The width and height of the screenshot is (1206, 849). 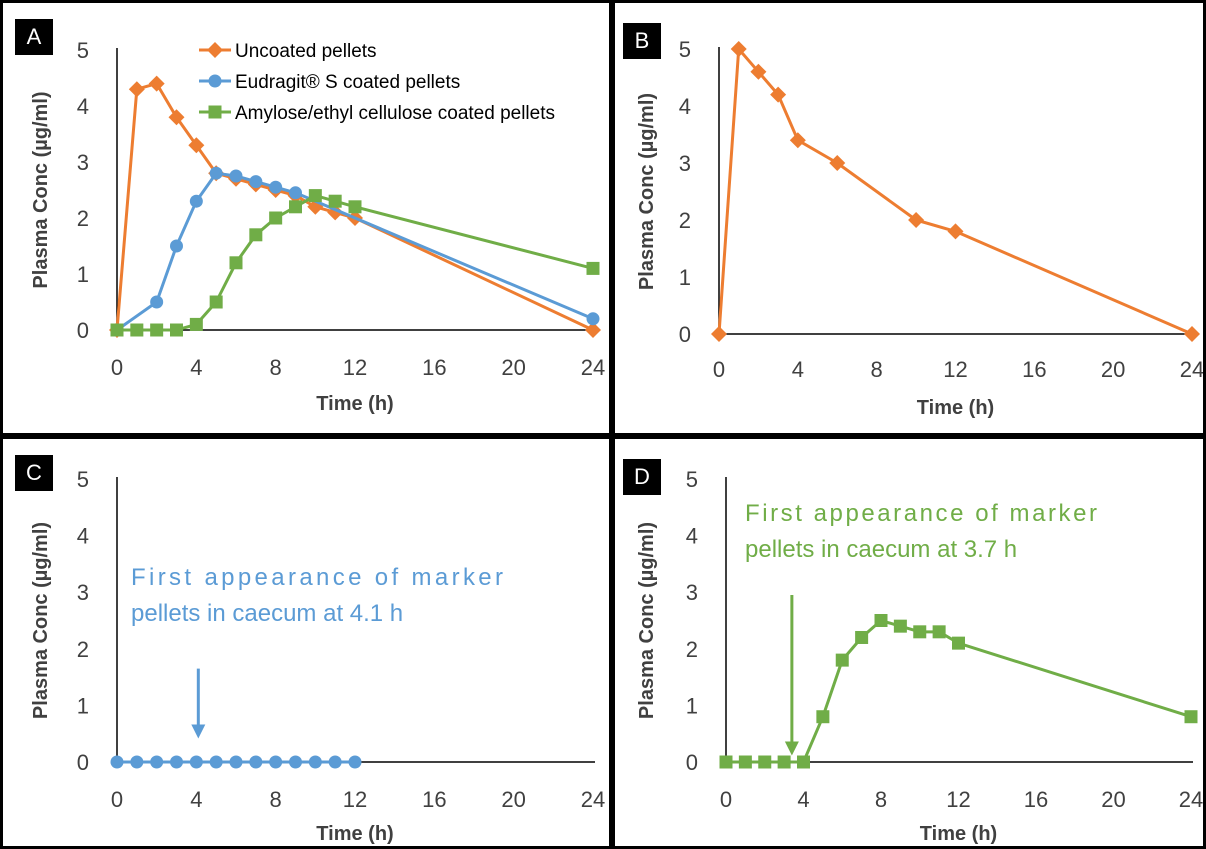 I want to click on y-tick-label: 1, so click(x=692, y=705).